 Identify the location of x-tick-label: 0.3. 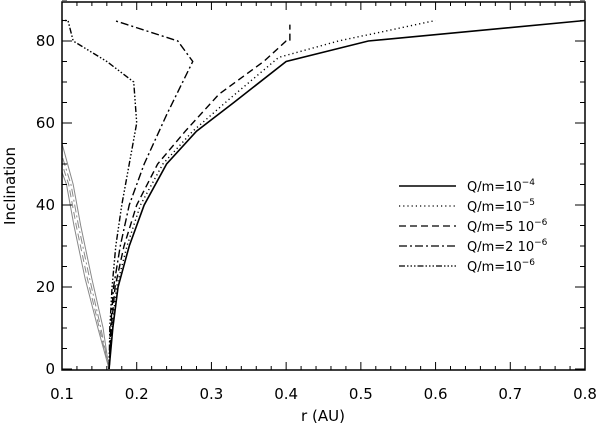
(211, 394).